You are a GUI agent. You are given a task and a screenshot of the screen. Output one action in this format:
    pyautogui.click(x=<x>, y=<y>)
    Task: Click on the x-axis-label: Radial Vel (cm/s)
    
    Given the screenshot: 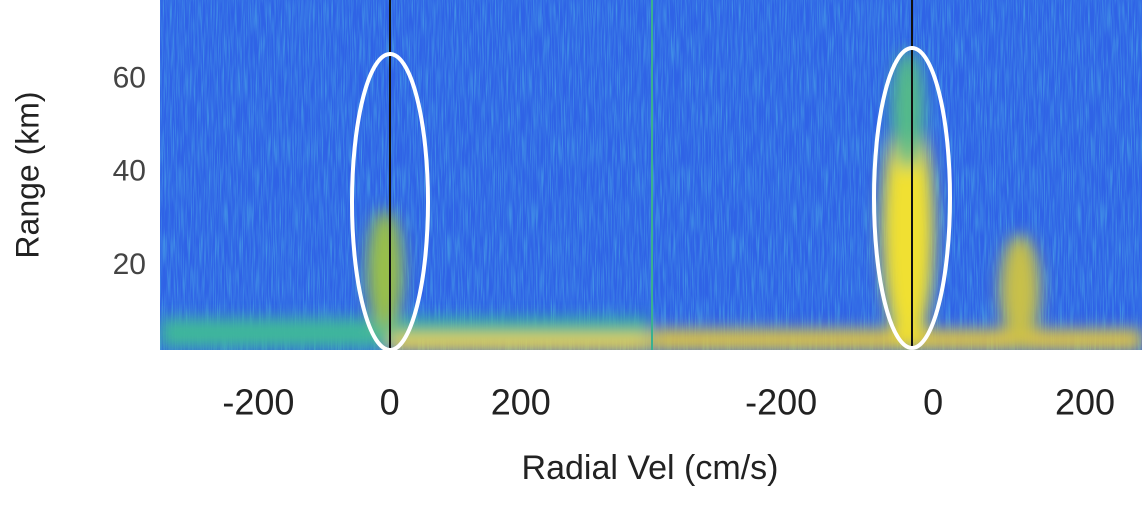 What is the action you would take?
    pyautogui.click(x=650, y=468)
    